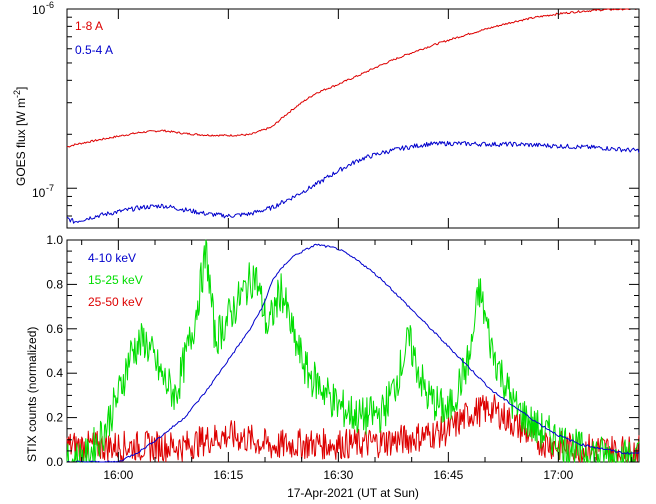  Describe the element at coordinates (353, 493) in the screenshot. I see `stix-x-axis-title: 17-Apr-2021 (UT at Sun)` at that location.